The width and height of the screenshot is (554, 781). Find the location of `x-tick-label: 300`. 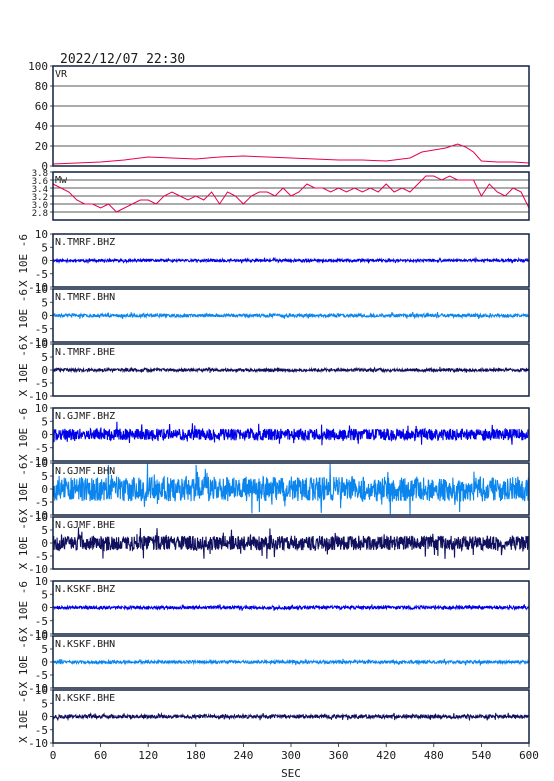

x-tick-label: 300 is located at coordinates (291, 755).